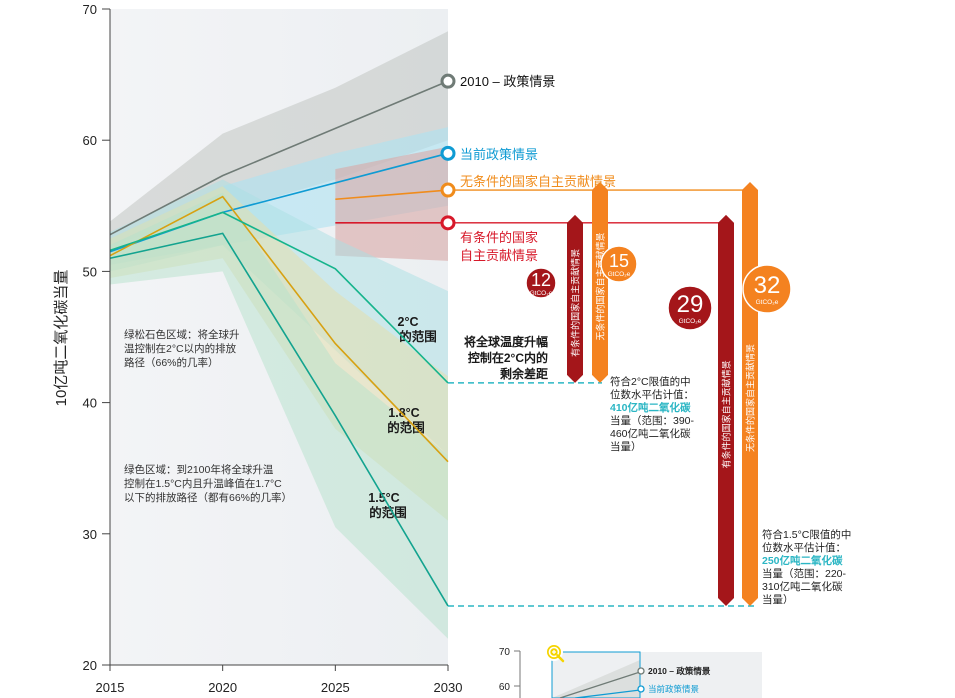  What do you see at coordinates (388, 512) in the screenshot?
I see `range-15c-label: 的范围` at bounding box center [388, 512].